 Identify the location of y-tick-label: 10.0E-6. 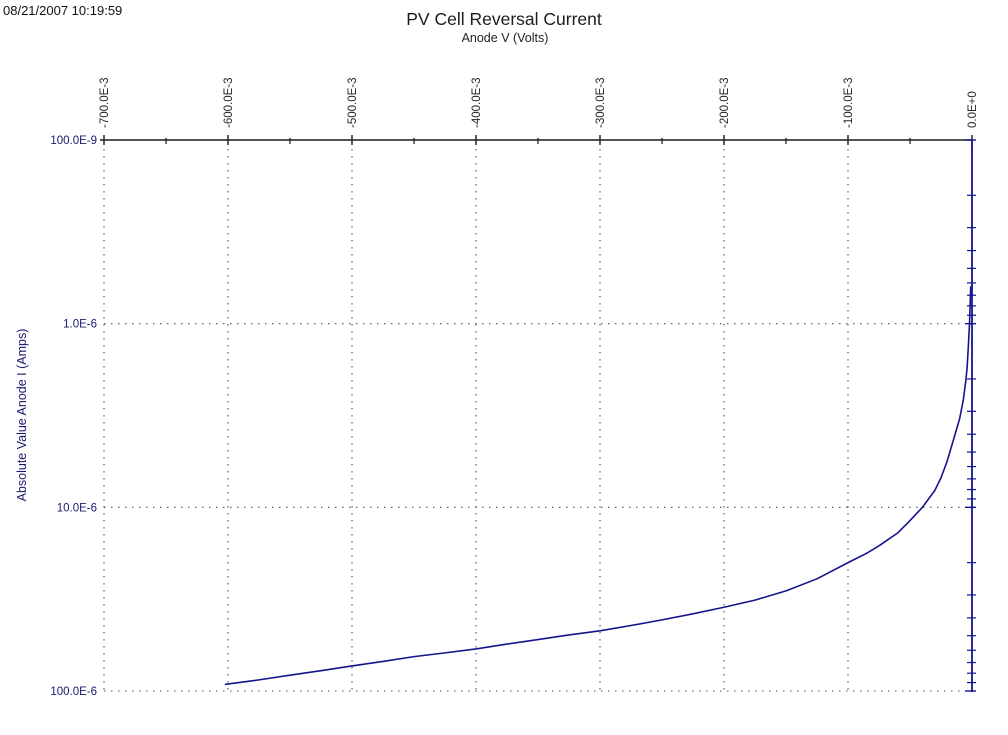
(77, 508).